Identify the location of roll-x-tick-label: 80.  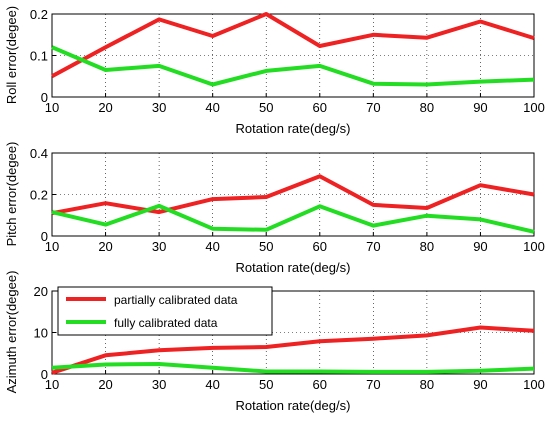
(427, 107).